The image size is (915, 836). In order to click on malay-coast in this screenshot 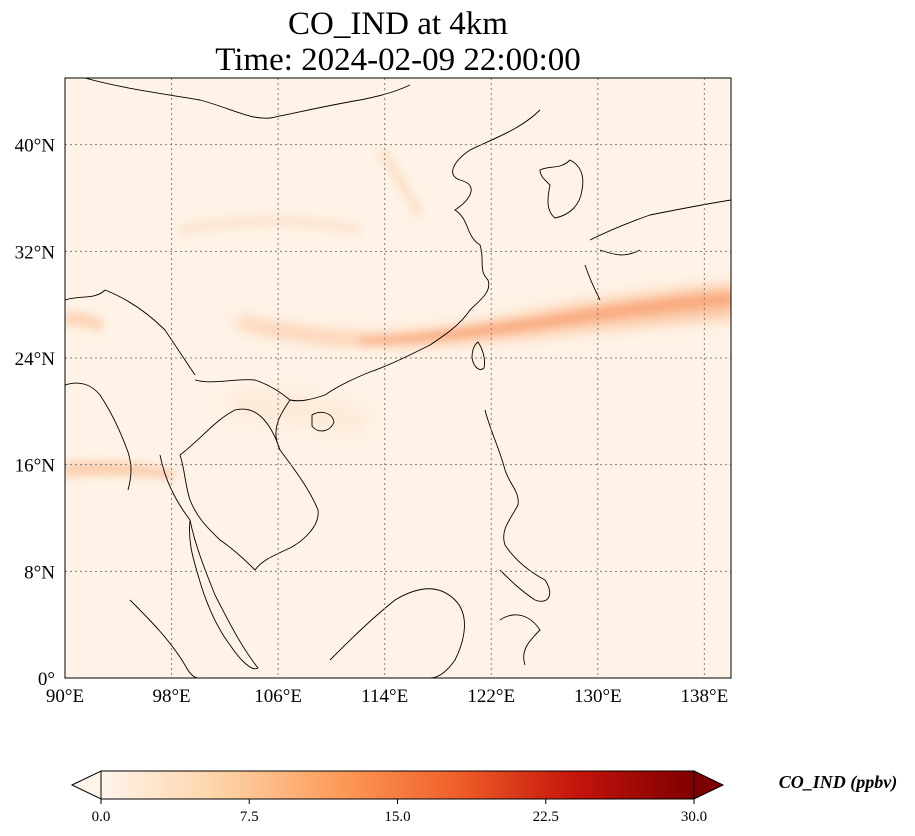, I will do `click(224, 594)`.